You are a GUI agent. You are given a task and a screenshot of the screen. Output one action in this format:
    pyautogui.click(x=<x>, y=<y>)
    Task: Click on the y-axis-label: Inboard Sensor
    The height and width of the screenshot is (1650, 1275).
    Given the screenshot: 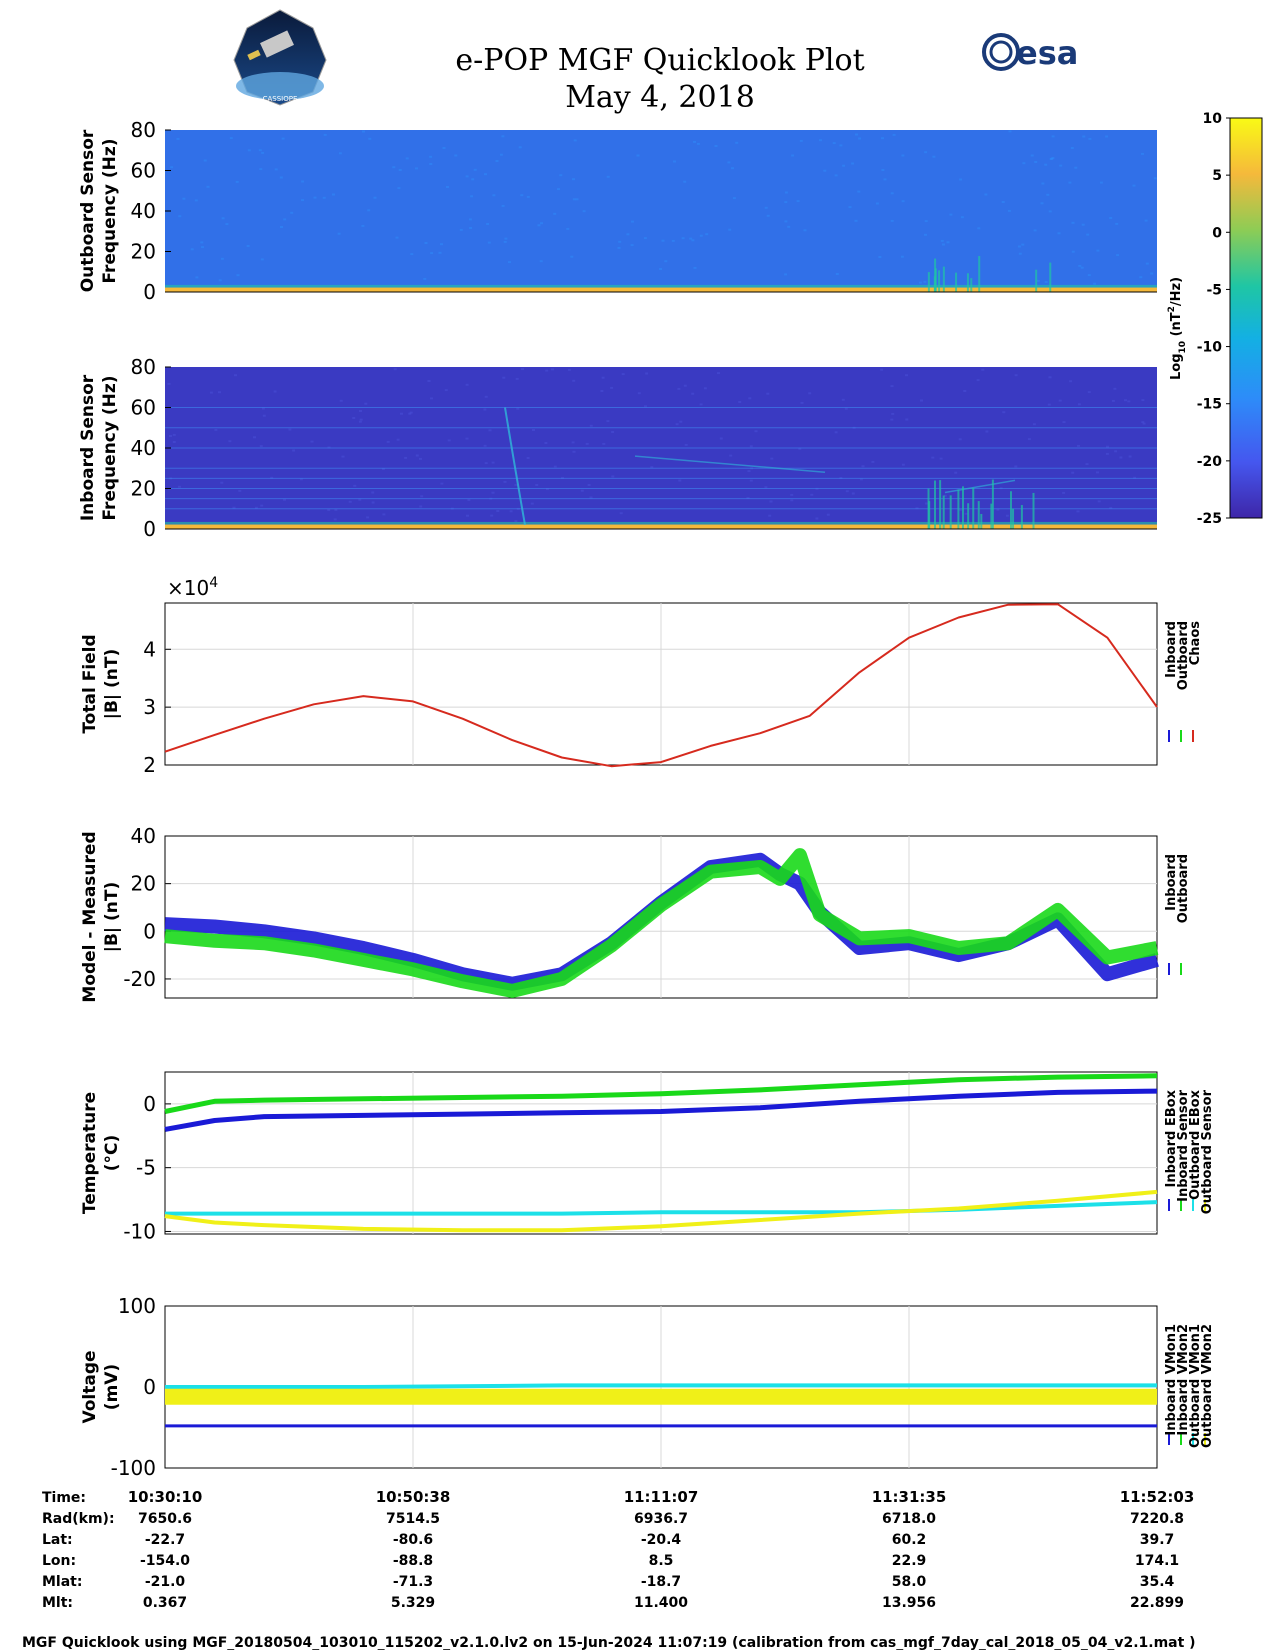 What is the action you would take?
    pyautogui.click(x=88, y=447)
    